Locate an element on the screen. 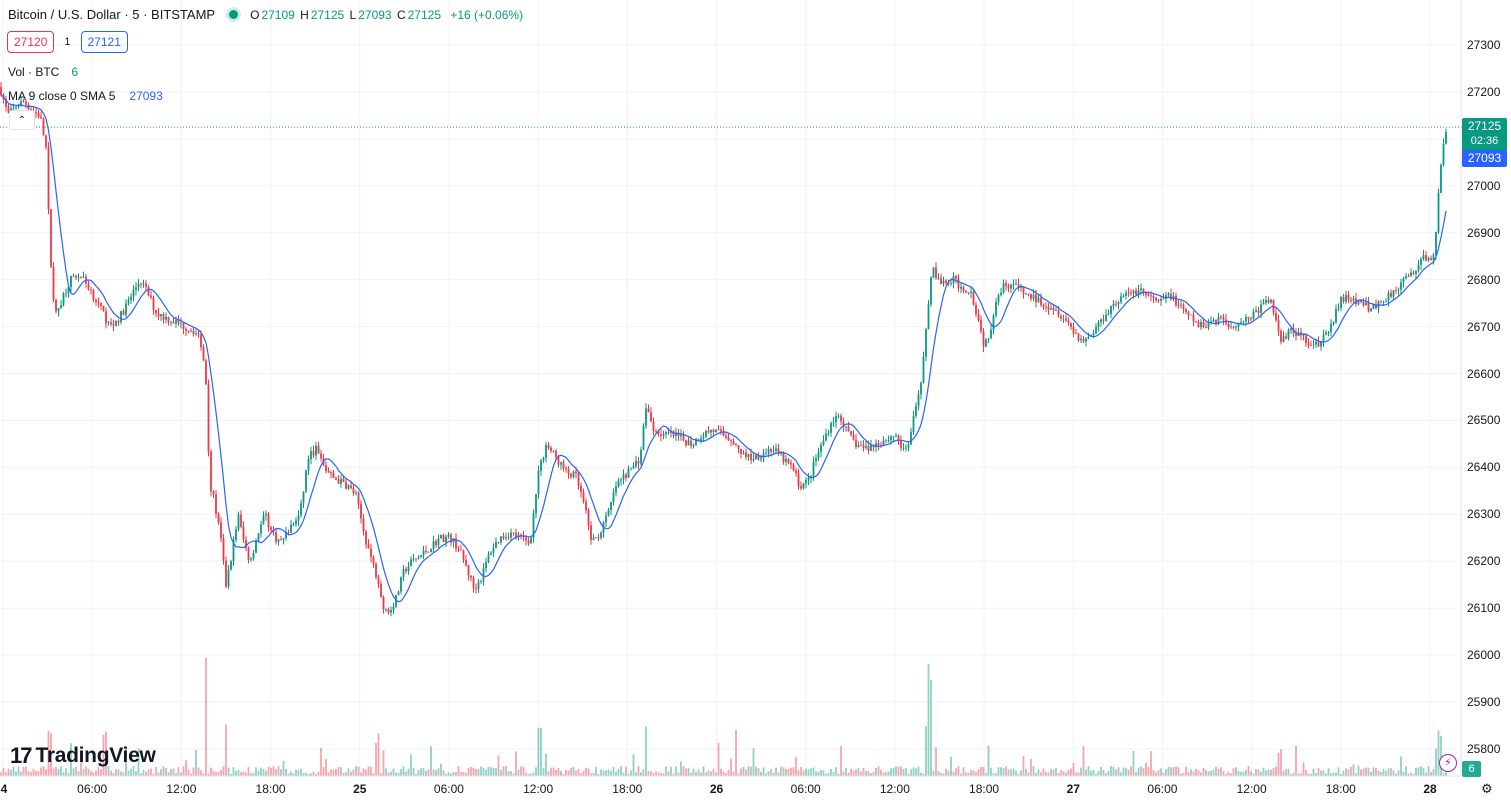 The image size is (1511, 802). high-value: 27125 is located at coordinates (327, 14).